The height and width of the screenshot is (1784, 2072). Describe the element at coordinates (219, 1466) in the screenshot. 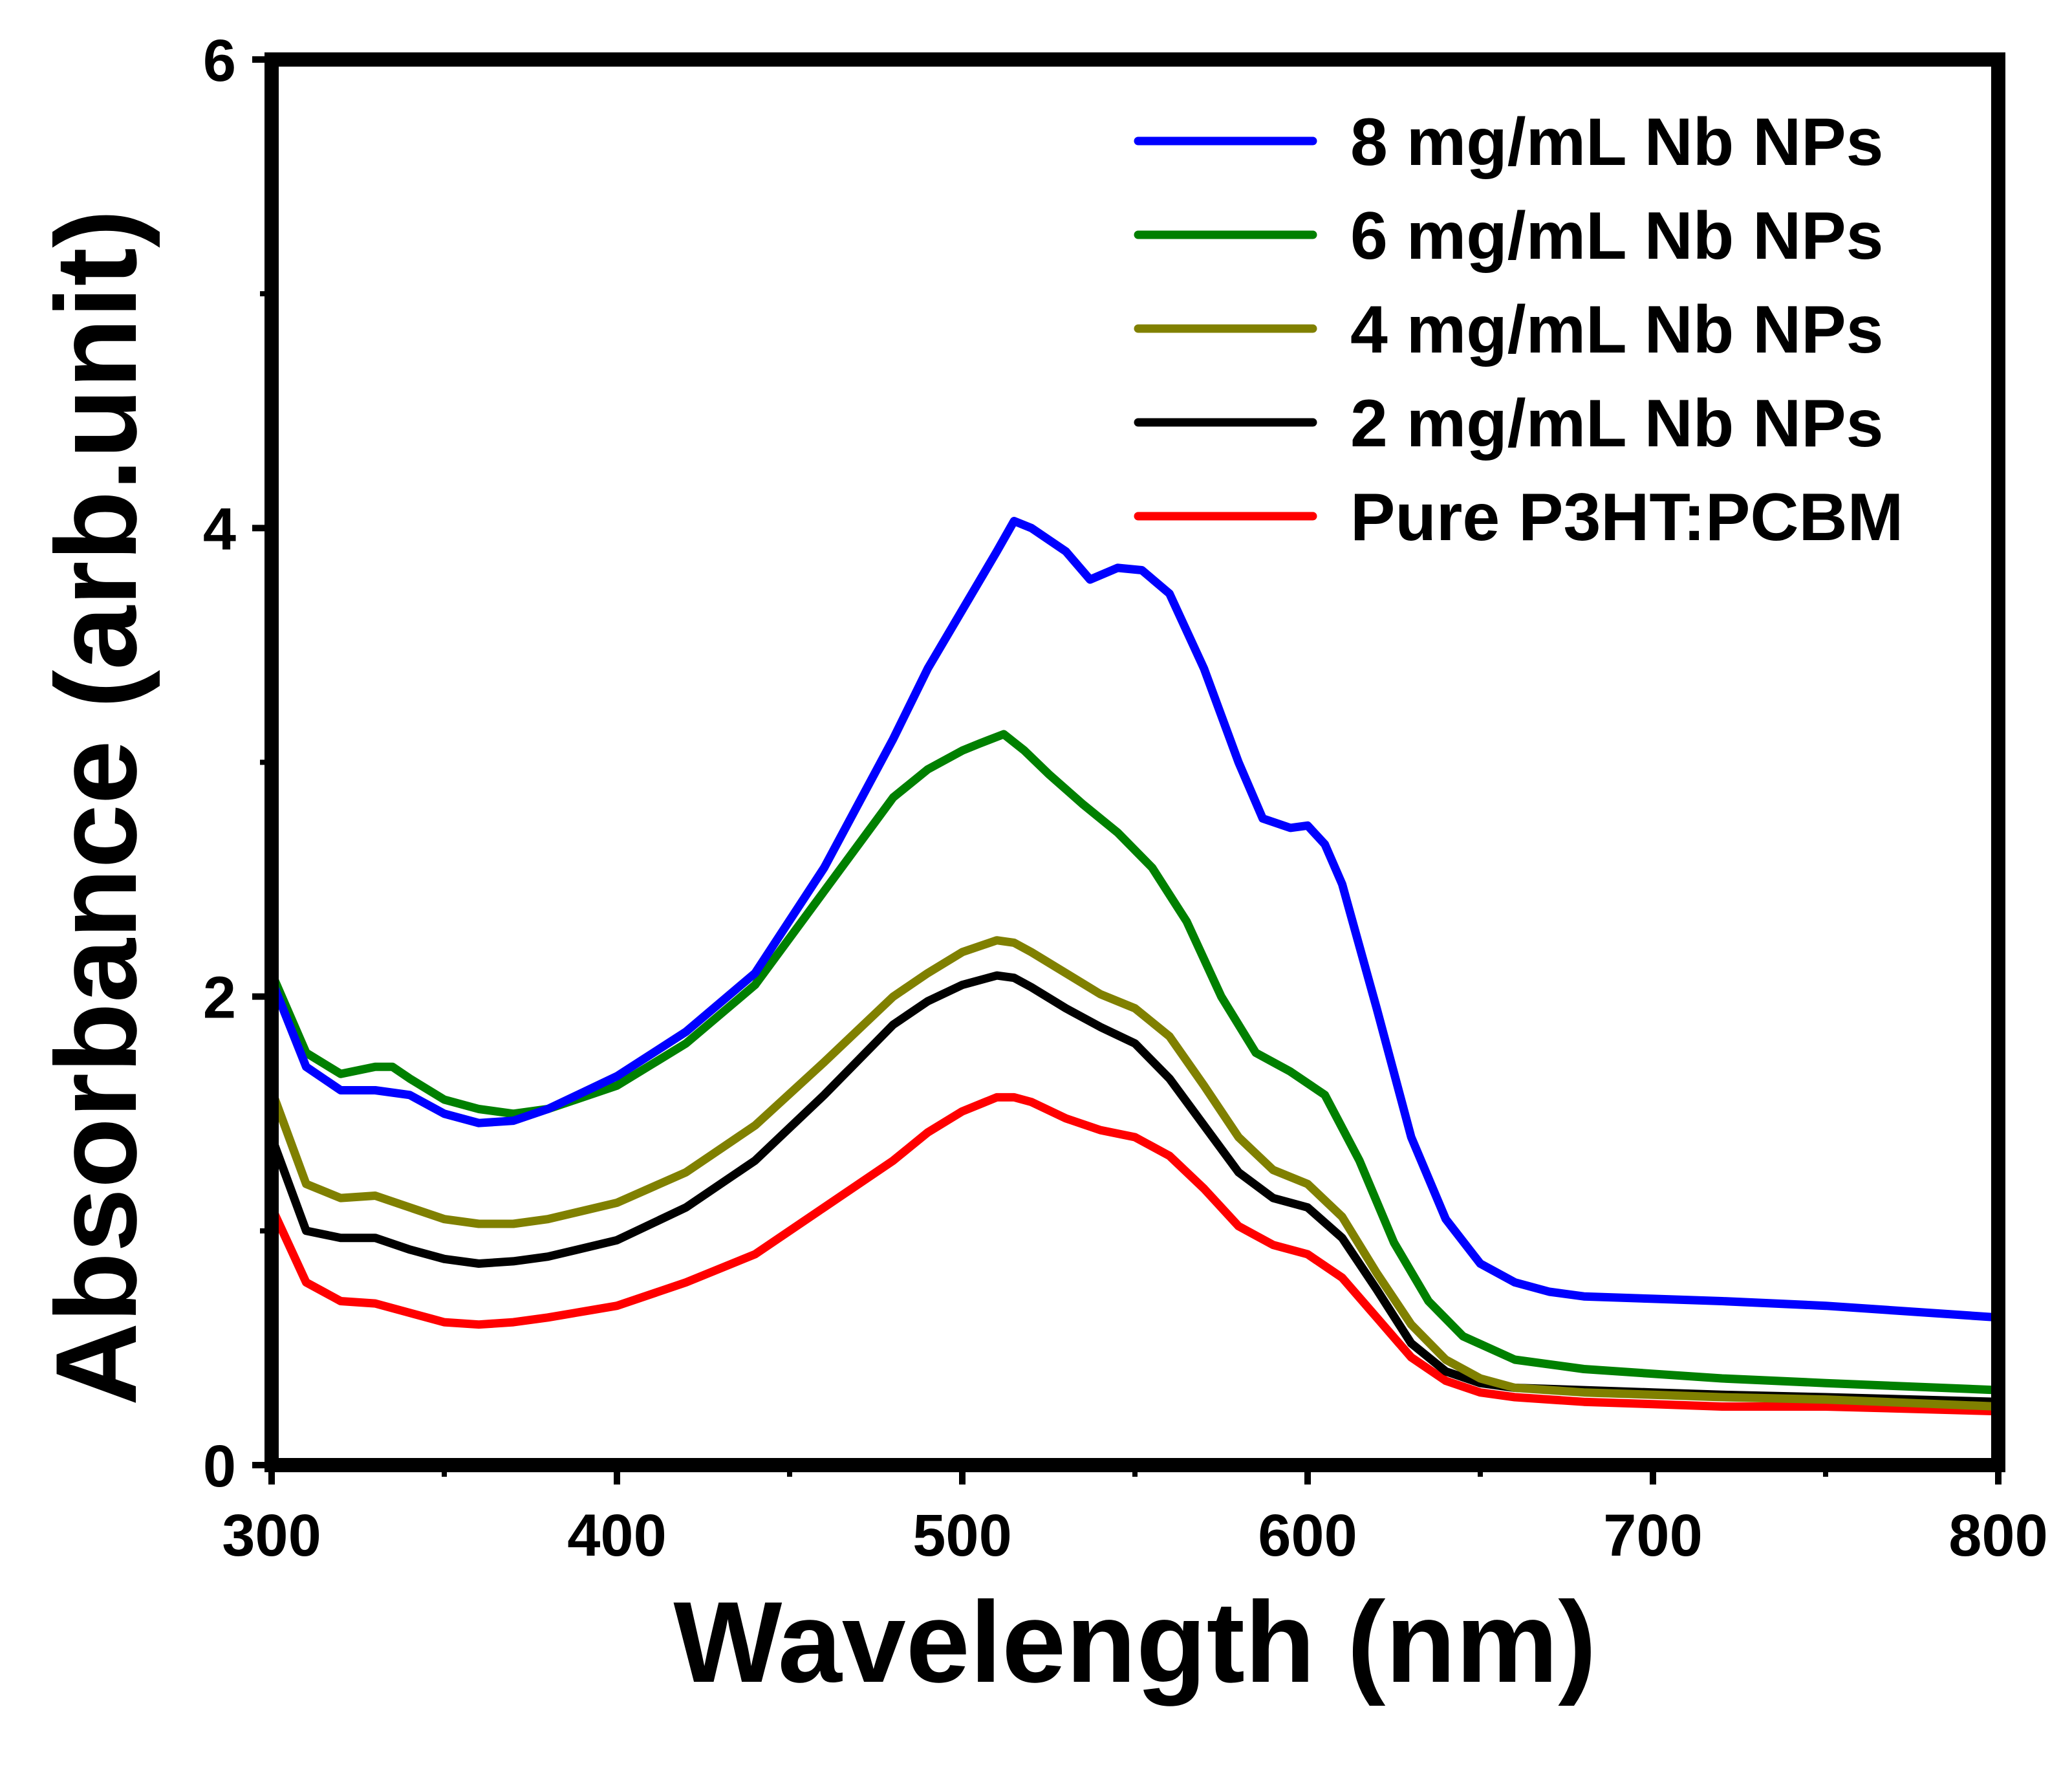

I see `y-tick-label: 0` at that location.